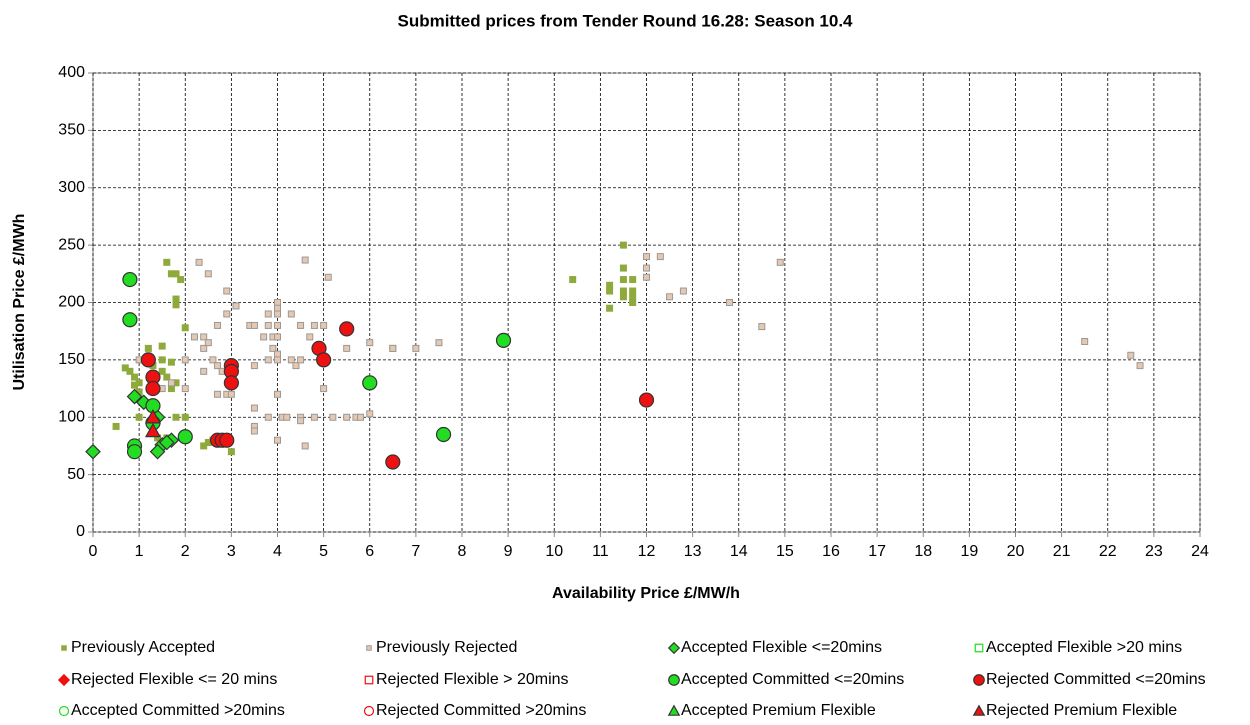  What do you see at coordinates (323, 551) in the screenshot?
I see `x-tick-label: 5` at bounding box center [323, 551].